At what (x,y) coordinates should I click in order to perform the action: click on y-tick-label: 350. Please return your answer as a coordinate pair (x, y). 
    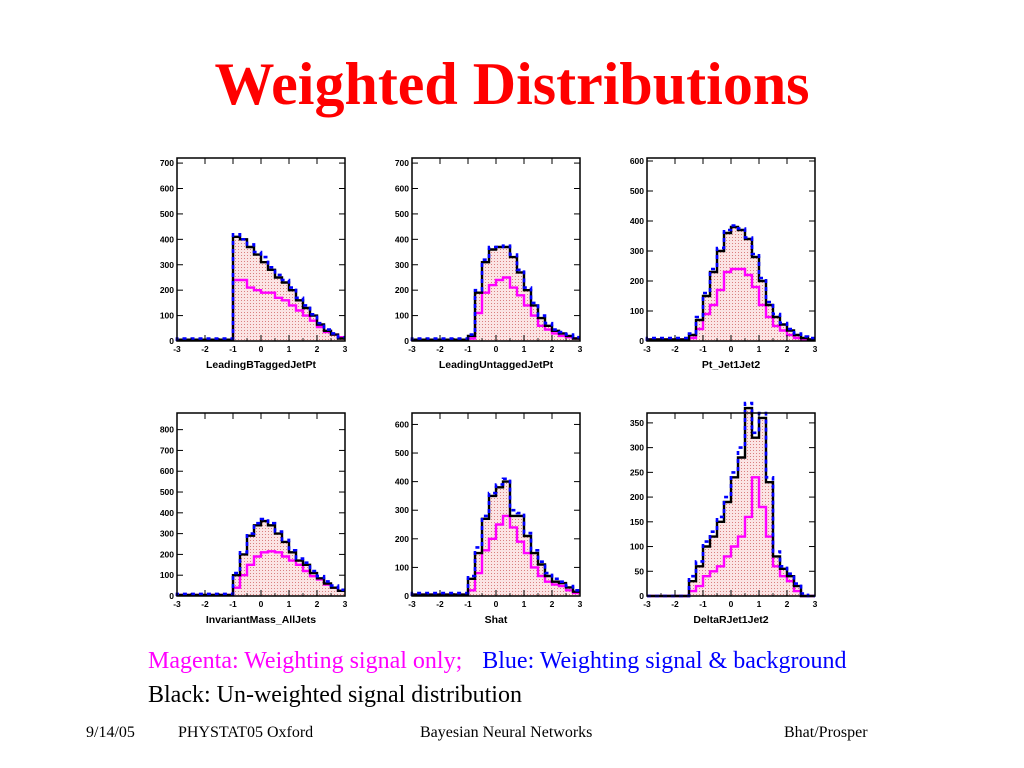
    Looking at the image, I should click on (637, 423).